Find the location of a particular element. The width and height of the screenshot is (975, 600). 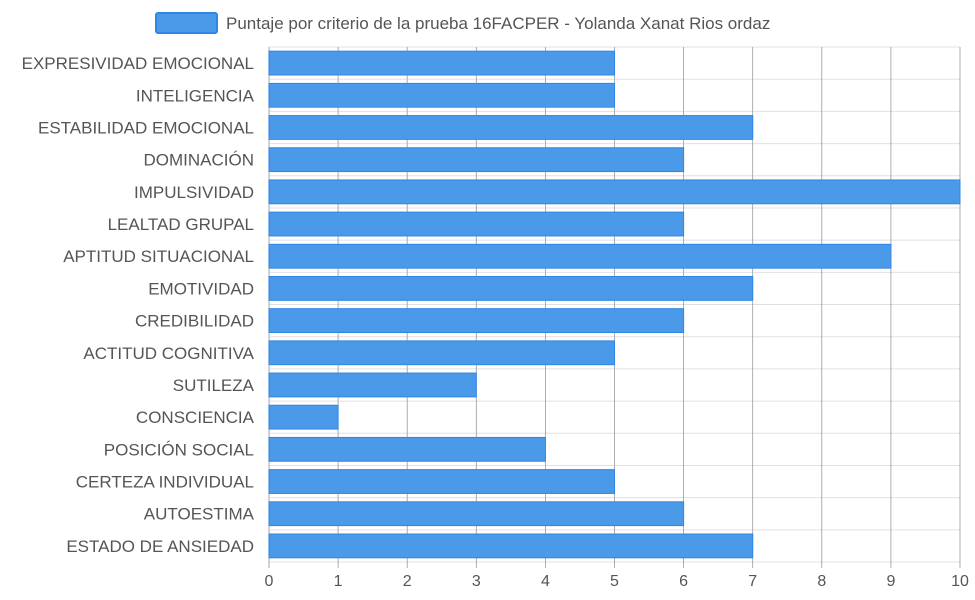

x-tick-label: 5 is located at coordinates (614, 581).